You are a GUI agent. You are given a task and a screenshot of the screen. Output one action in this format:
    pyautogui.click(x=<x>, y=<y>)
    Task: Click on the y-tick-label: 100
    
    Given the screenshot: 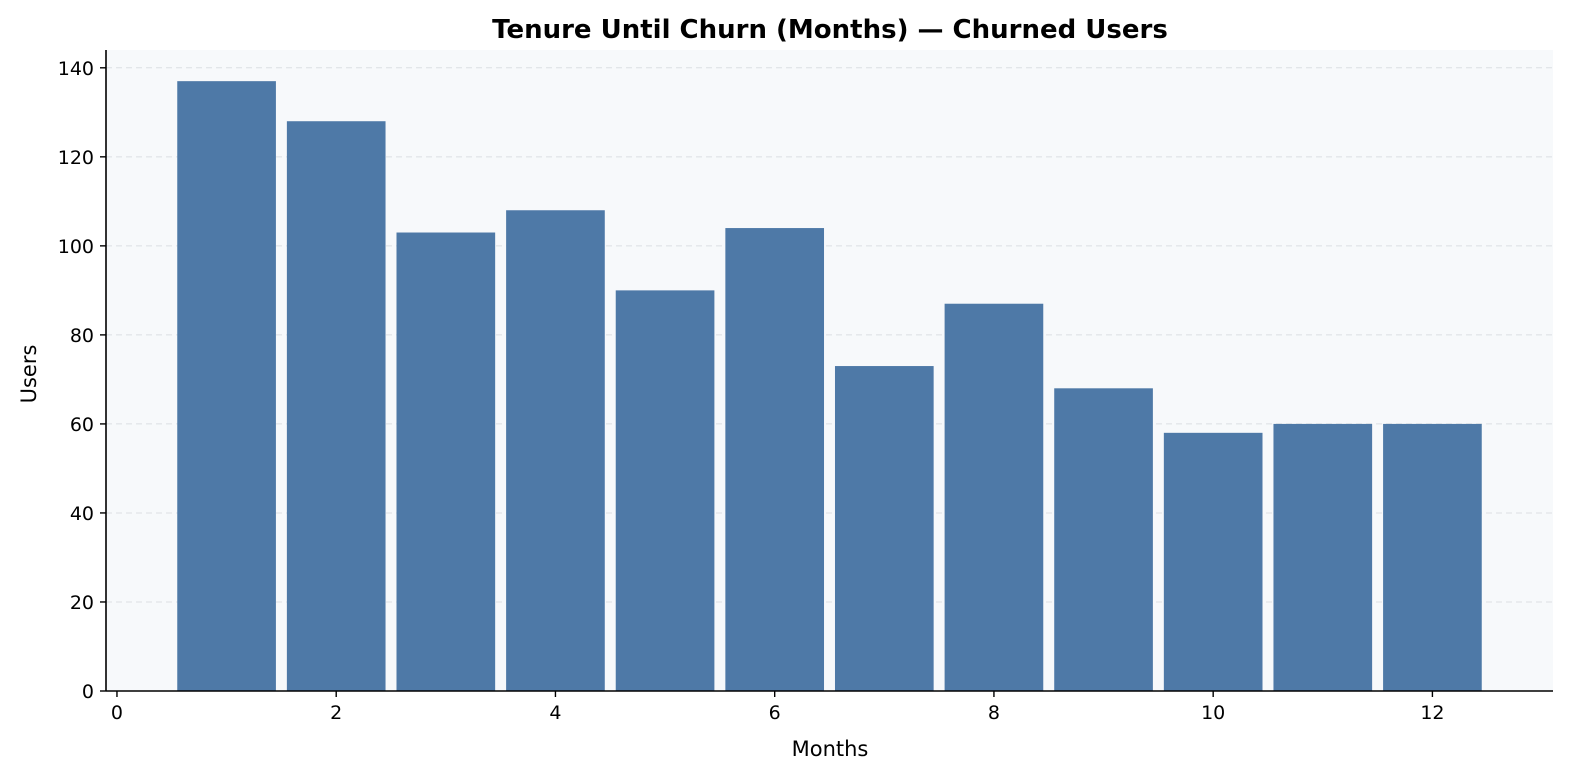 What is the action you would take?
    pyautogui.click(x=76, y=247)
    